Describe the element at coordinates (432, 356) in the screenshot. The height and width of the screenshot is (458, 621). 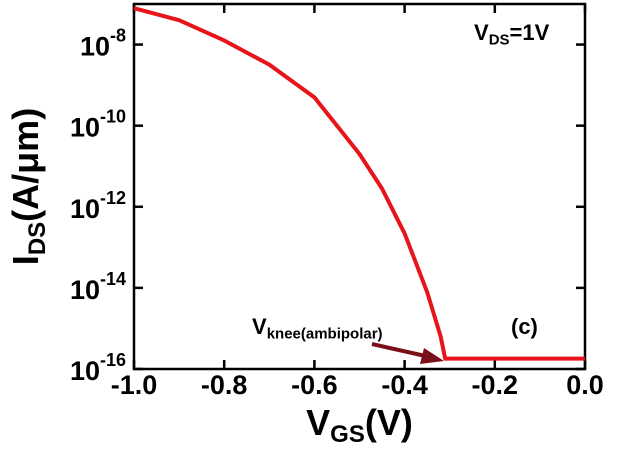
I see `knee-arrow-head` at that location.